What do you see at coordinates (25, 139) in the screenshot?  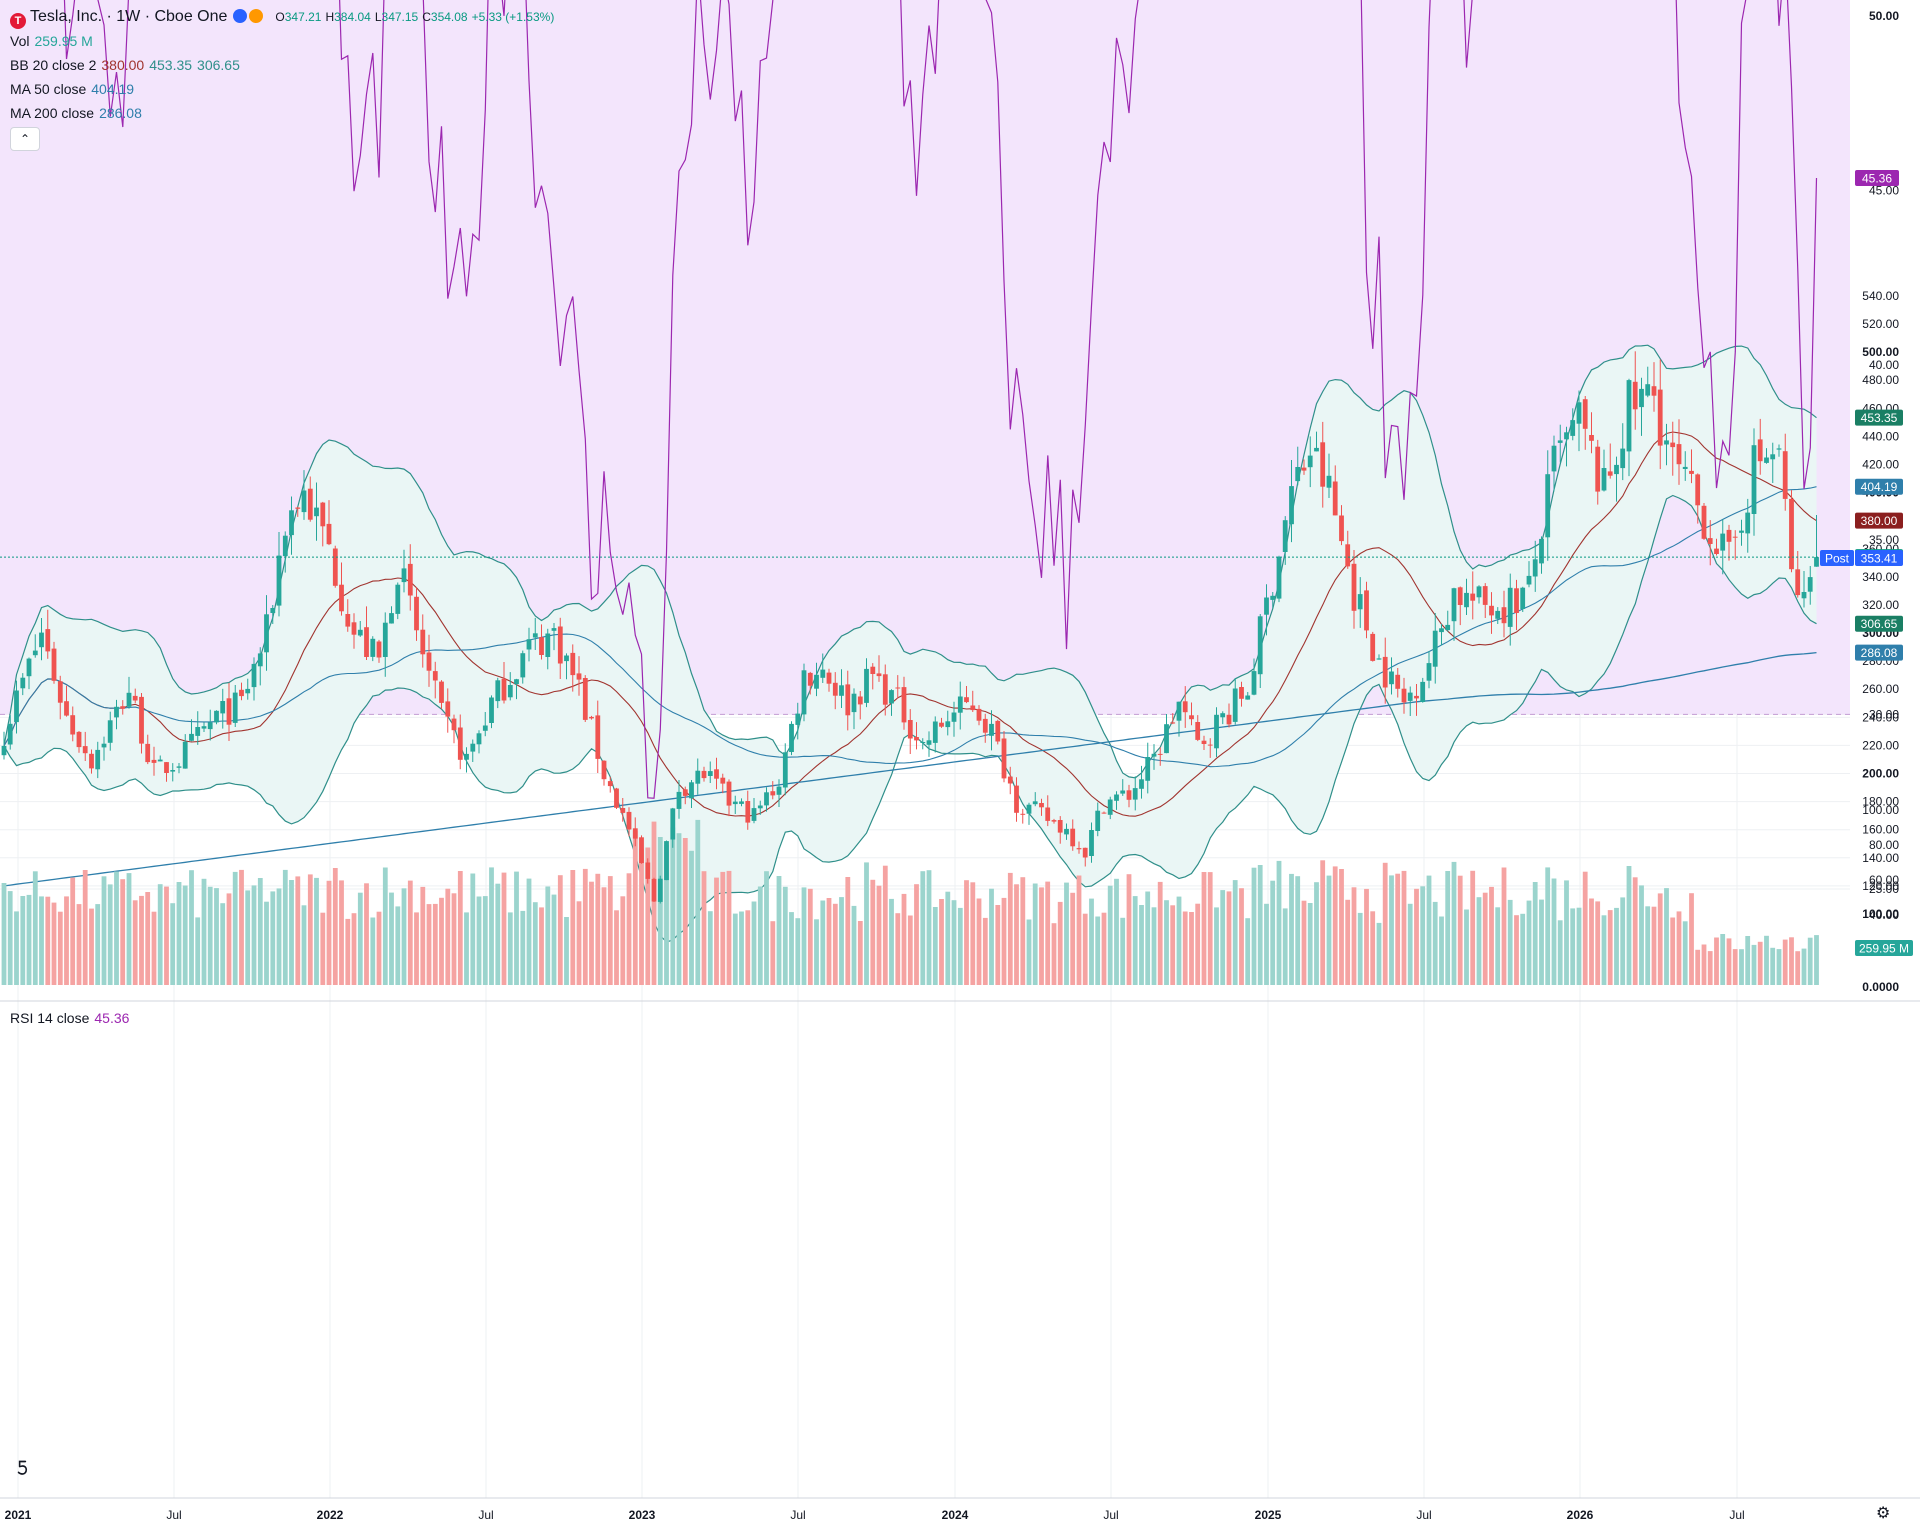 I see `collapse-legend-button: ⌃` at bounding box center [25, 139].